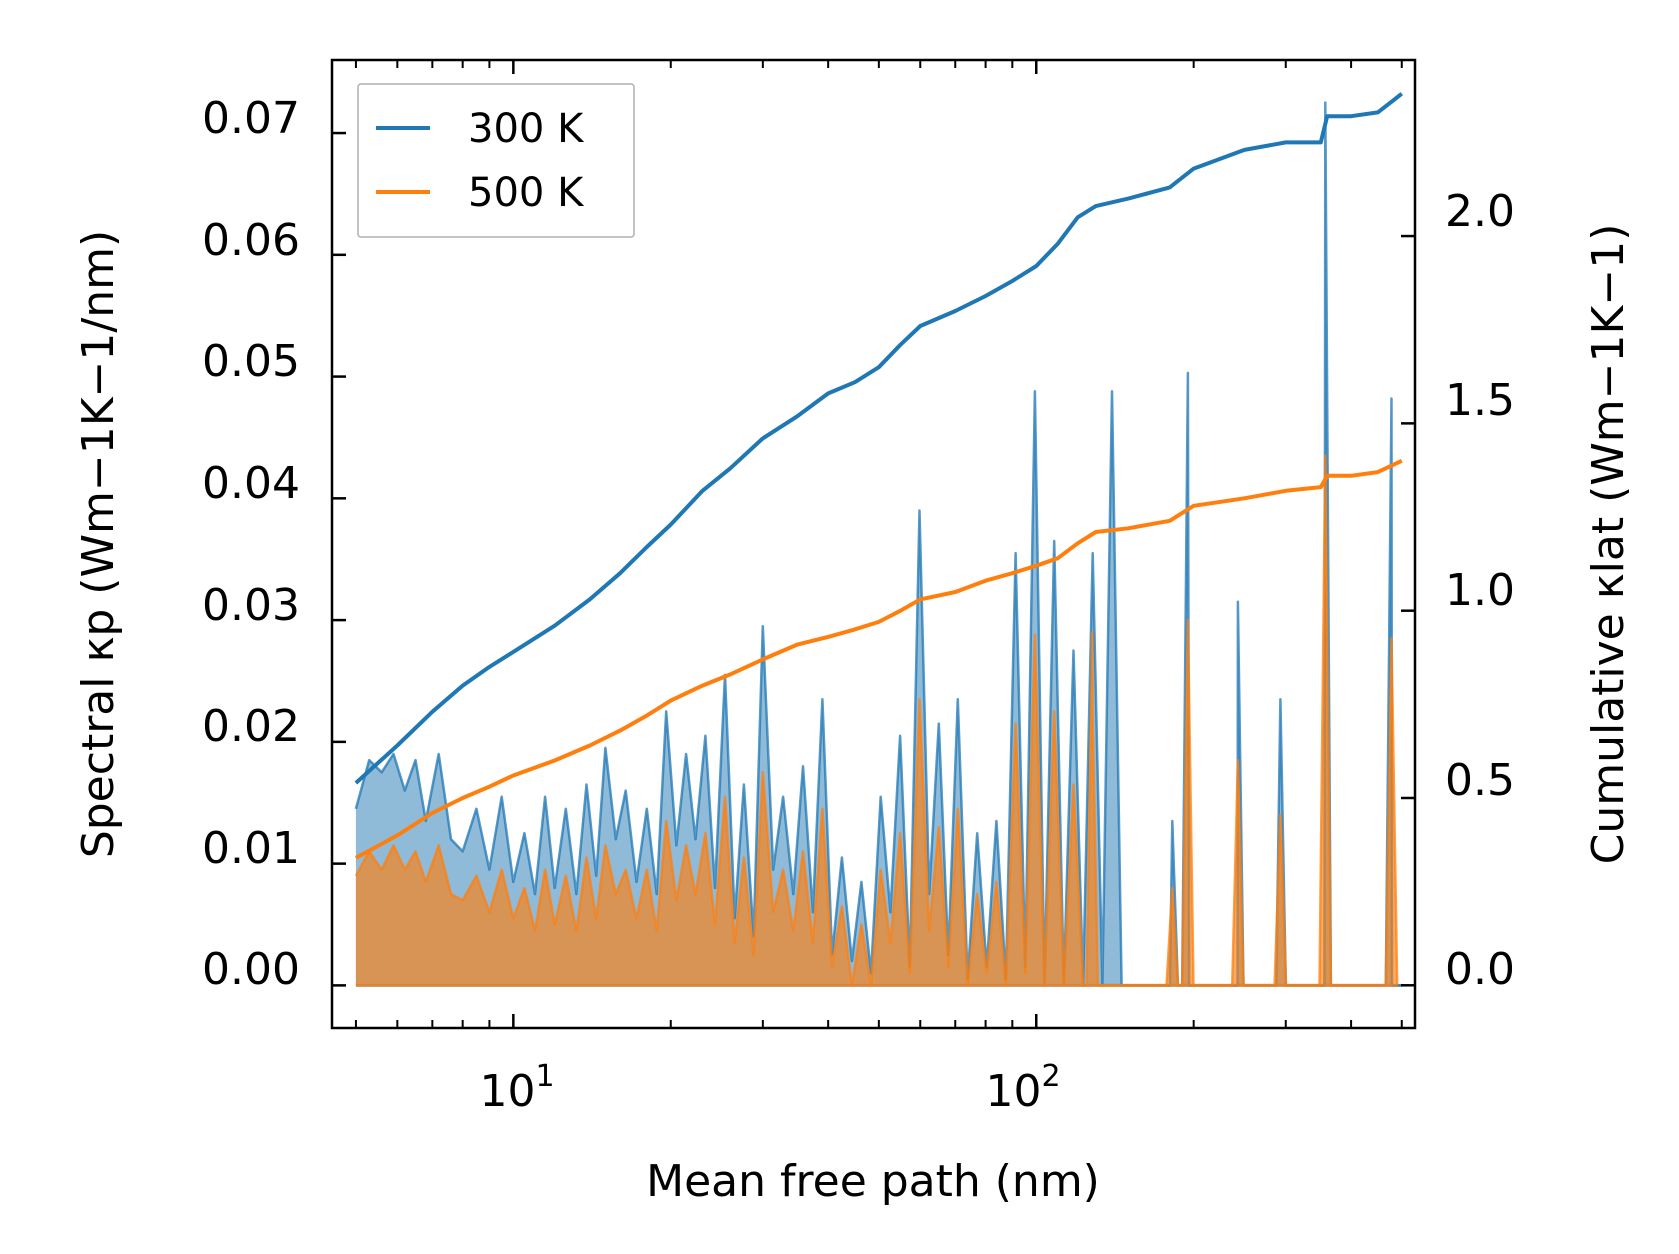 The image size is (1679, 1254). I want to click on y-left-tick-label-4: 0.04, so click(251, 483).